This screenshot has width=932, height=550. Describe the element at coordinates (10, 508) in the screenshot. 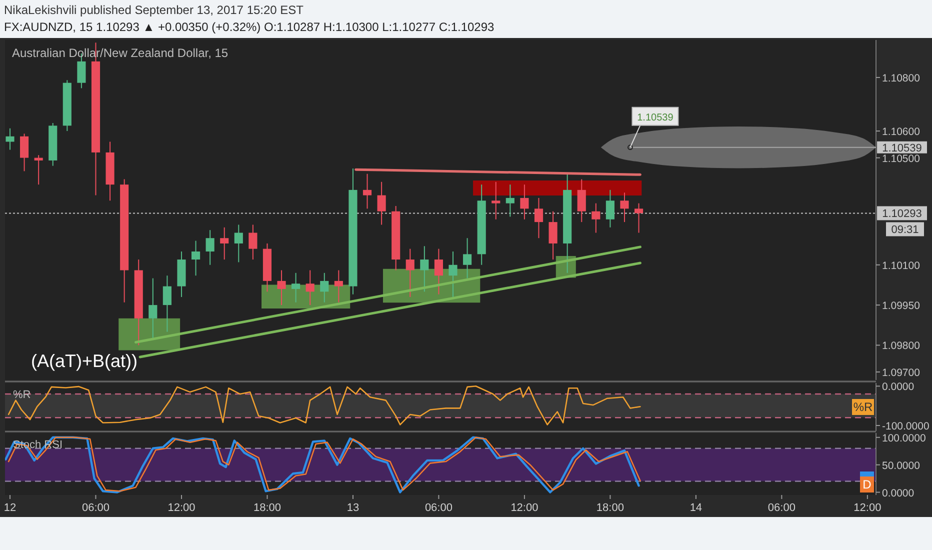

I see `x-tick-label: 12` at that location.